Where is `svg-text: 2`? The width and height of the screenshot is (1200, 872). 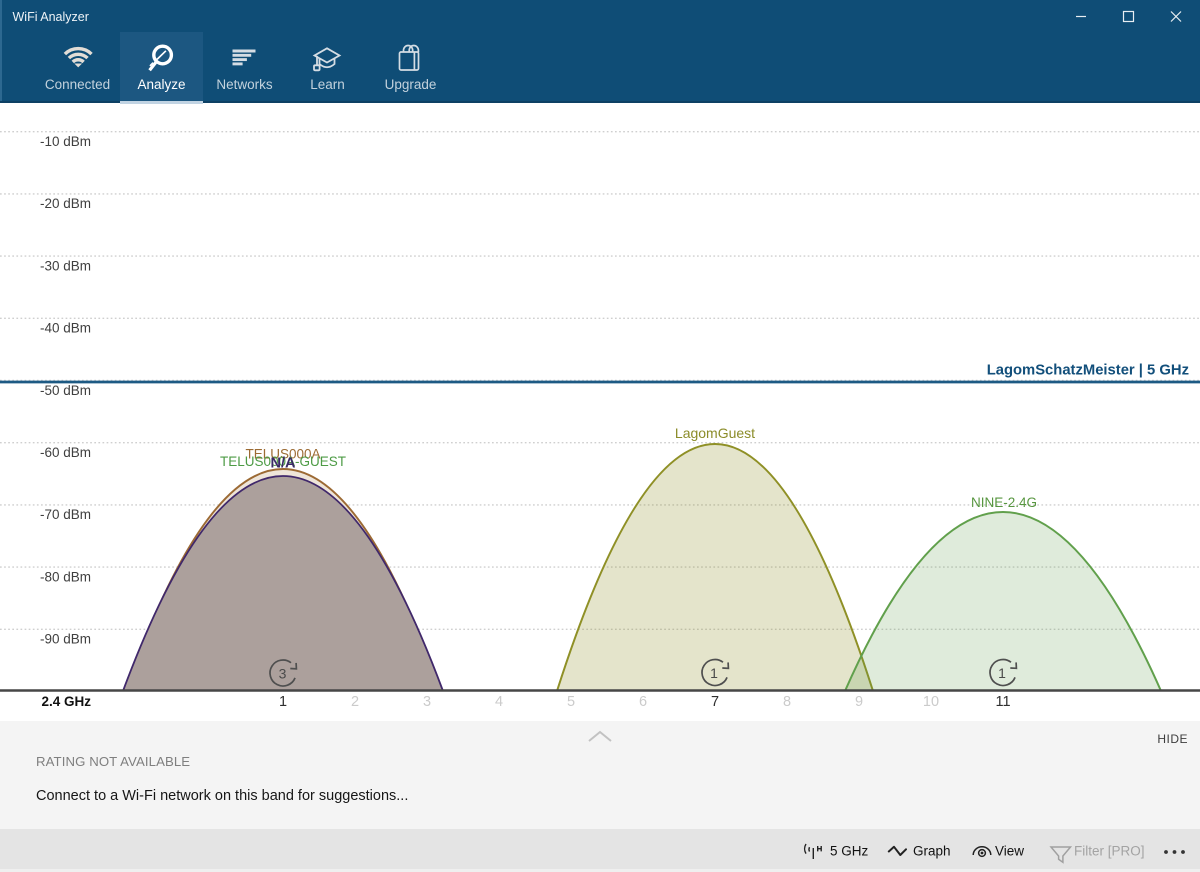 svg-text: 2 is located at coordinates (355, 702).